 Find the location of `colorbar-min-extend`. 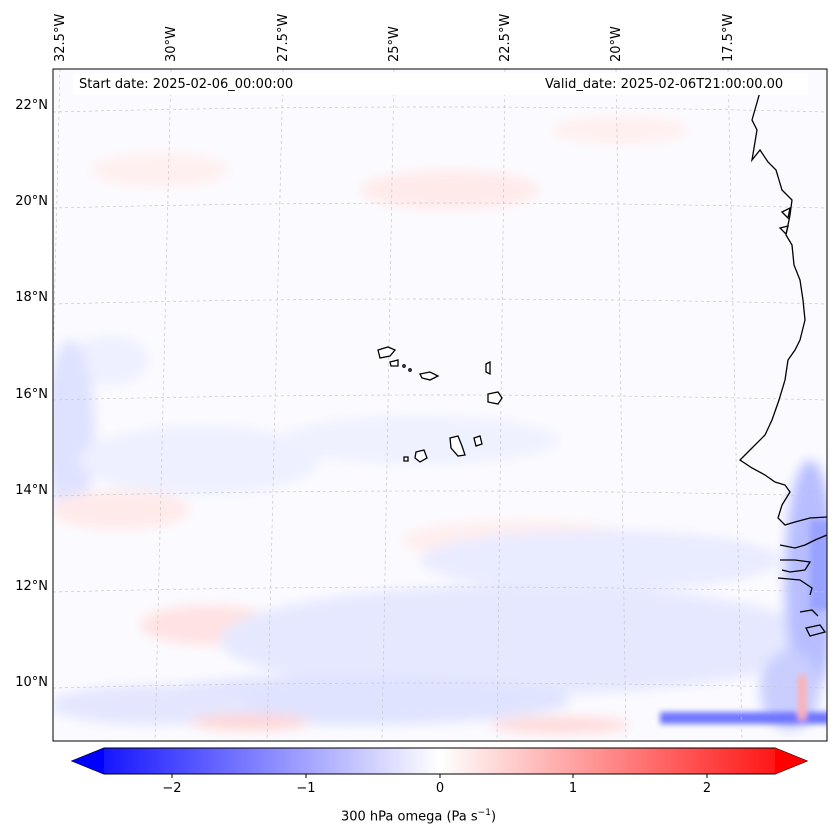

colorbar-min-extend is located at coordinates (88, 761).